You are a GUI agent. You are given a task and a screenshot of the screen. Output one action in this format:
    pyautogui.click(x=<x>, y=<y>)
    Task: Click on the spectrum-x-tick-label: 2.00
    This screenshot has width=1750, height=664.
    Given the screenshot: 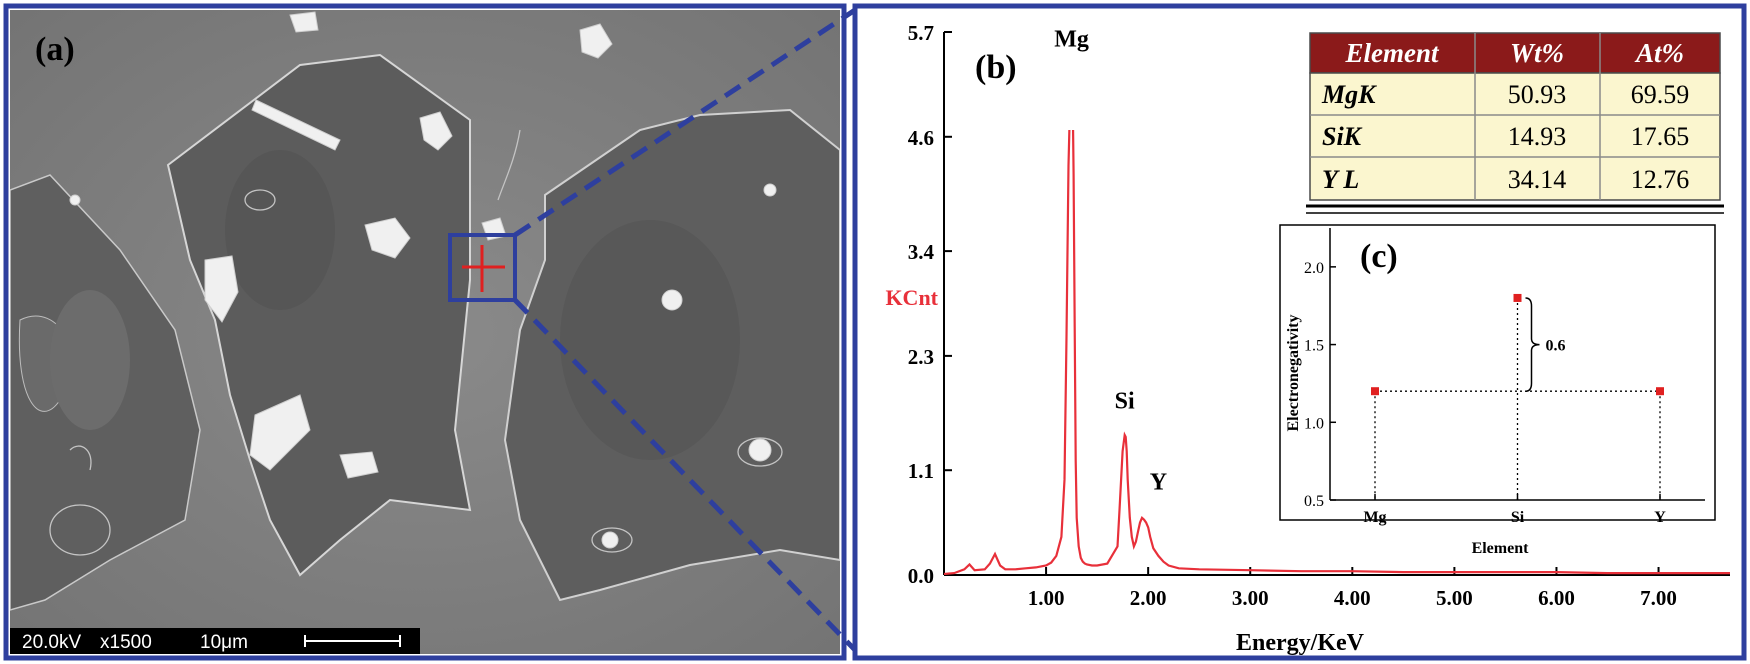 What is the action you would take?
    pyautogui.click(x=1148, y=598)
    